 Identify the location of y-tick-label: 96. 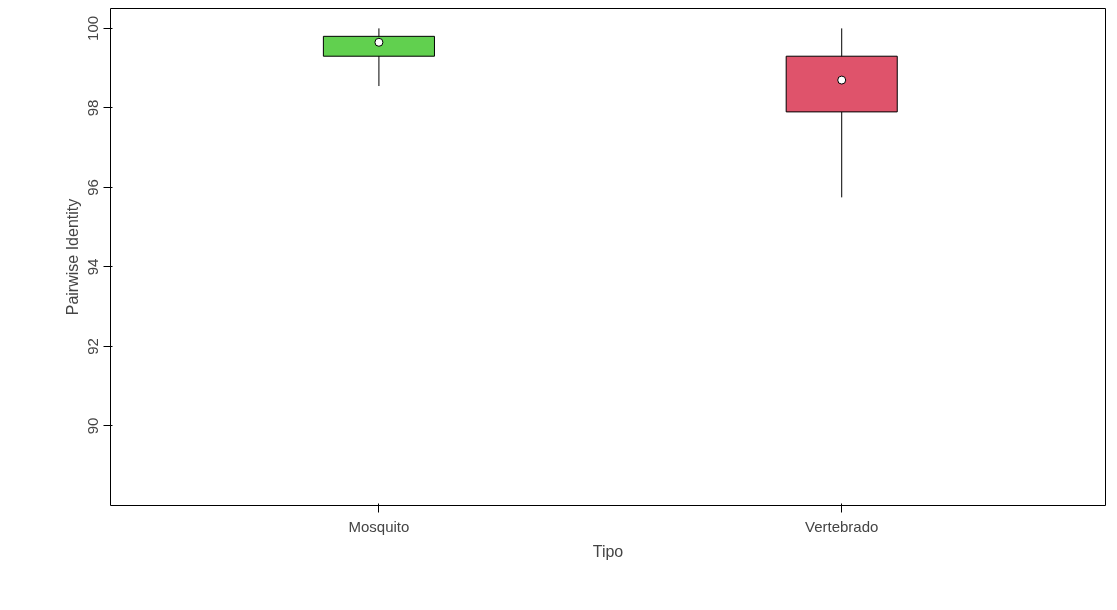
(93, 187).